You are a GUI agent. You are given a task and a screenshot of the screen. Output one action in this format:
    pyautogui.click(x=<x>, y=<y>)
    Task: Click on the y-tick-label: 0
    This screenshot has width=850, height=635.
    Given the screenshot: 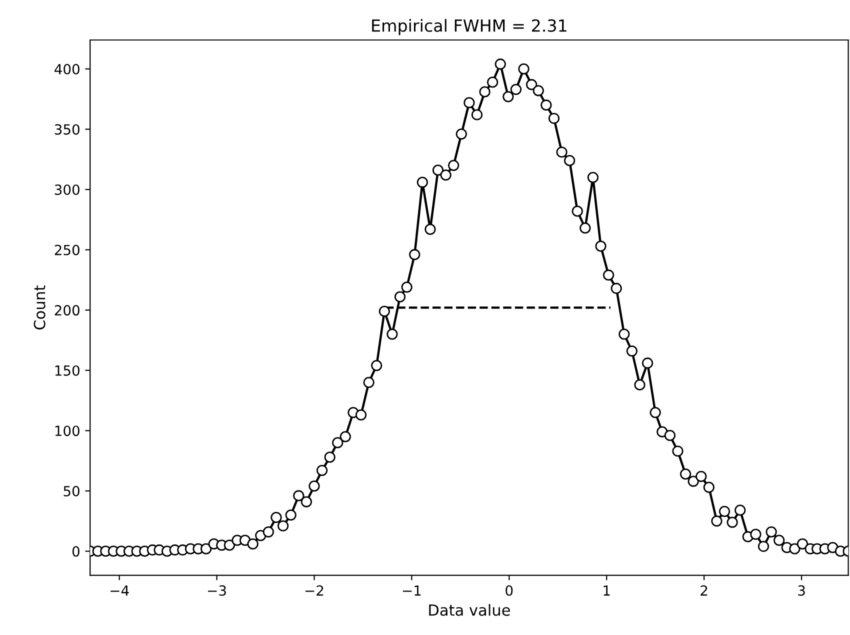 What is the action you would take?
    pyautogui.click(x=76, y=551)
    